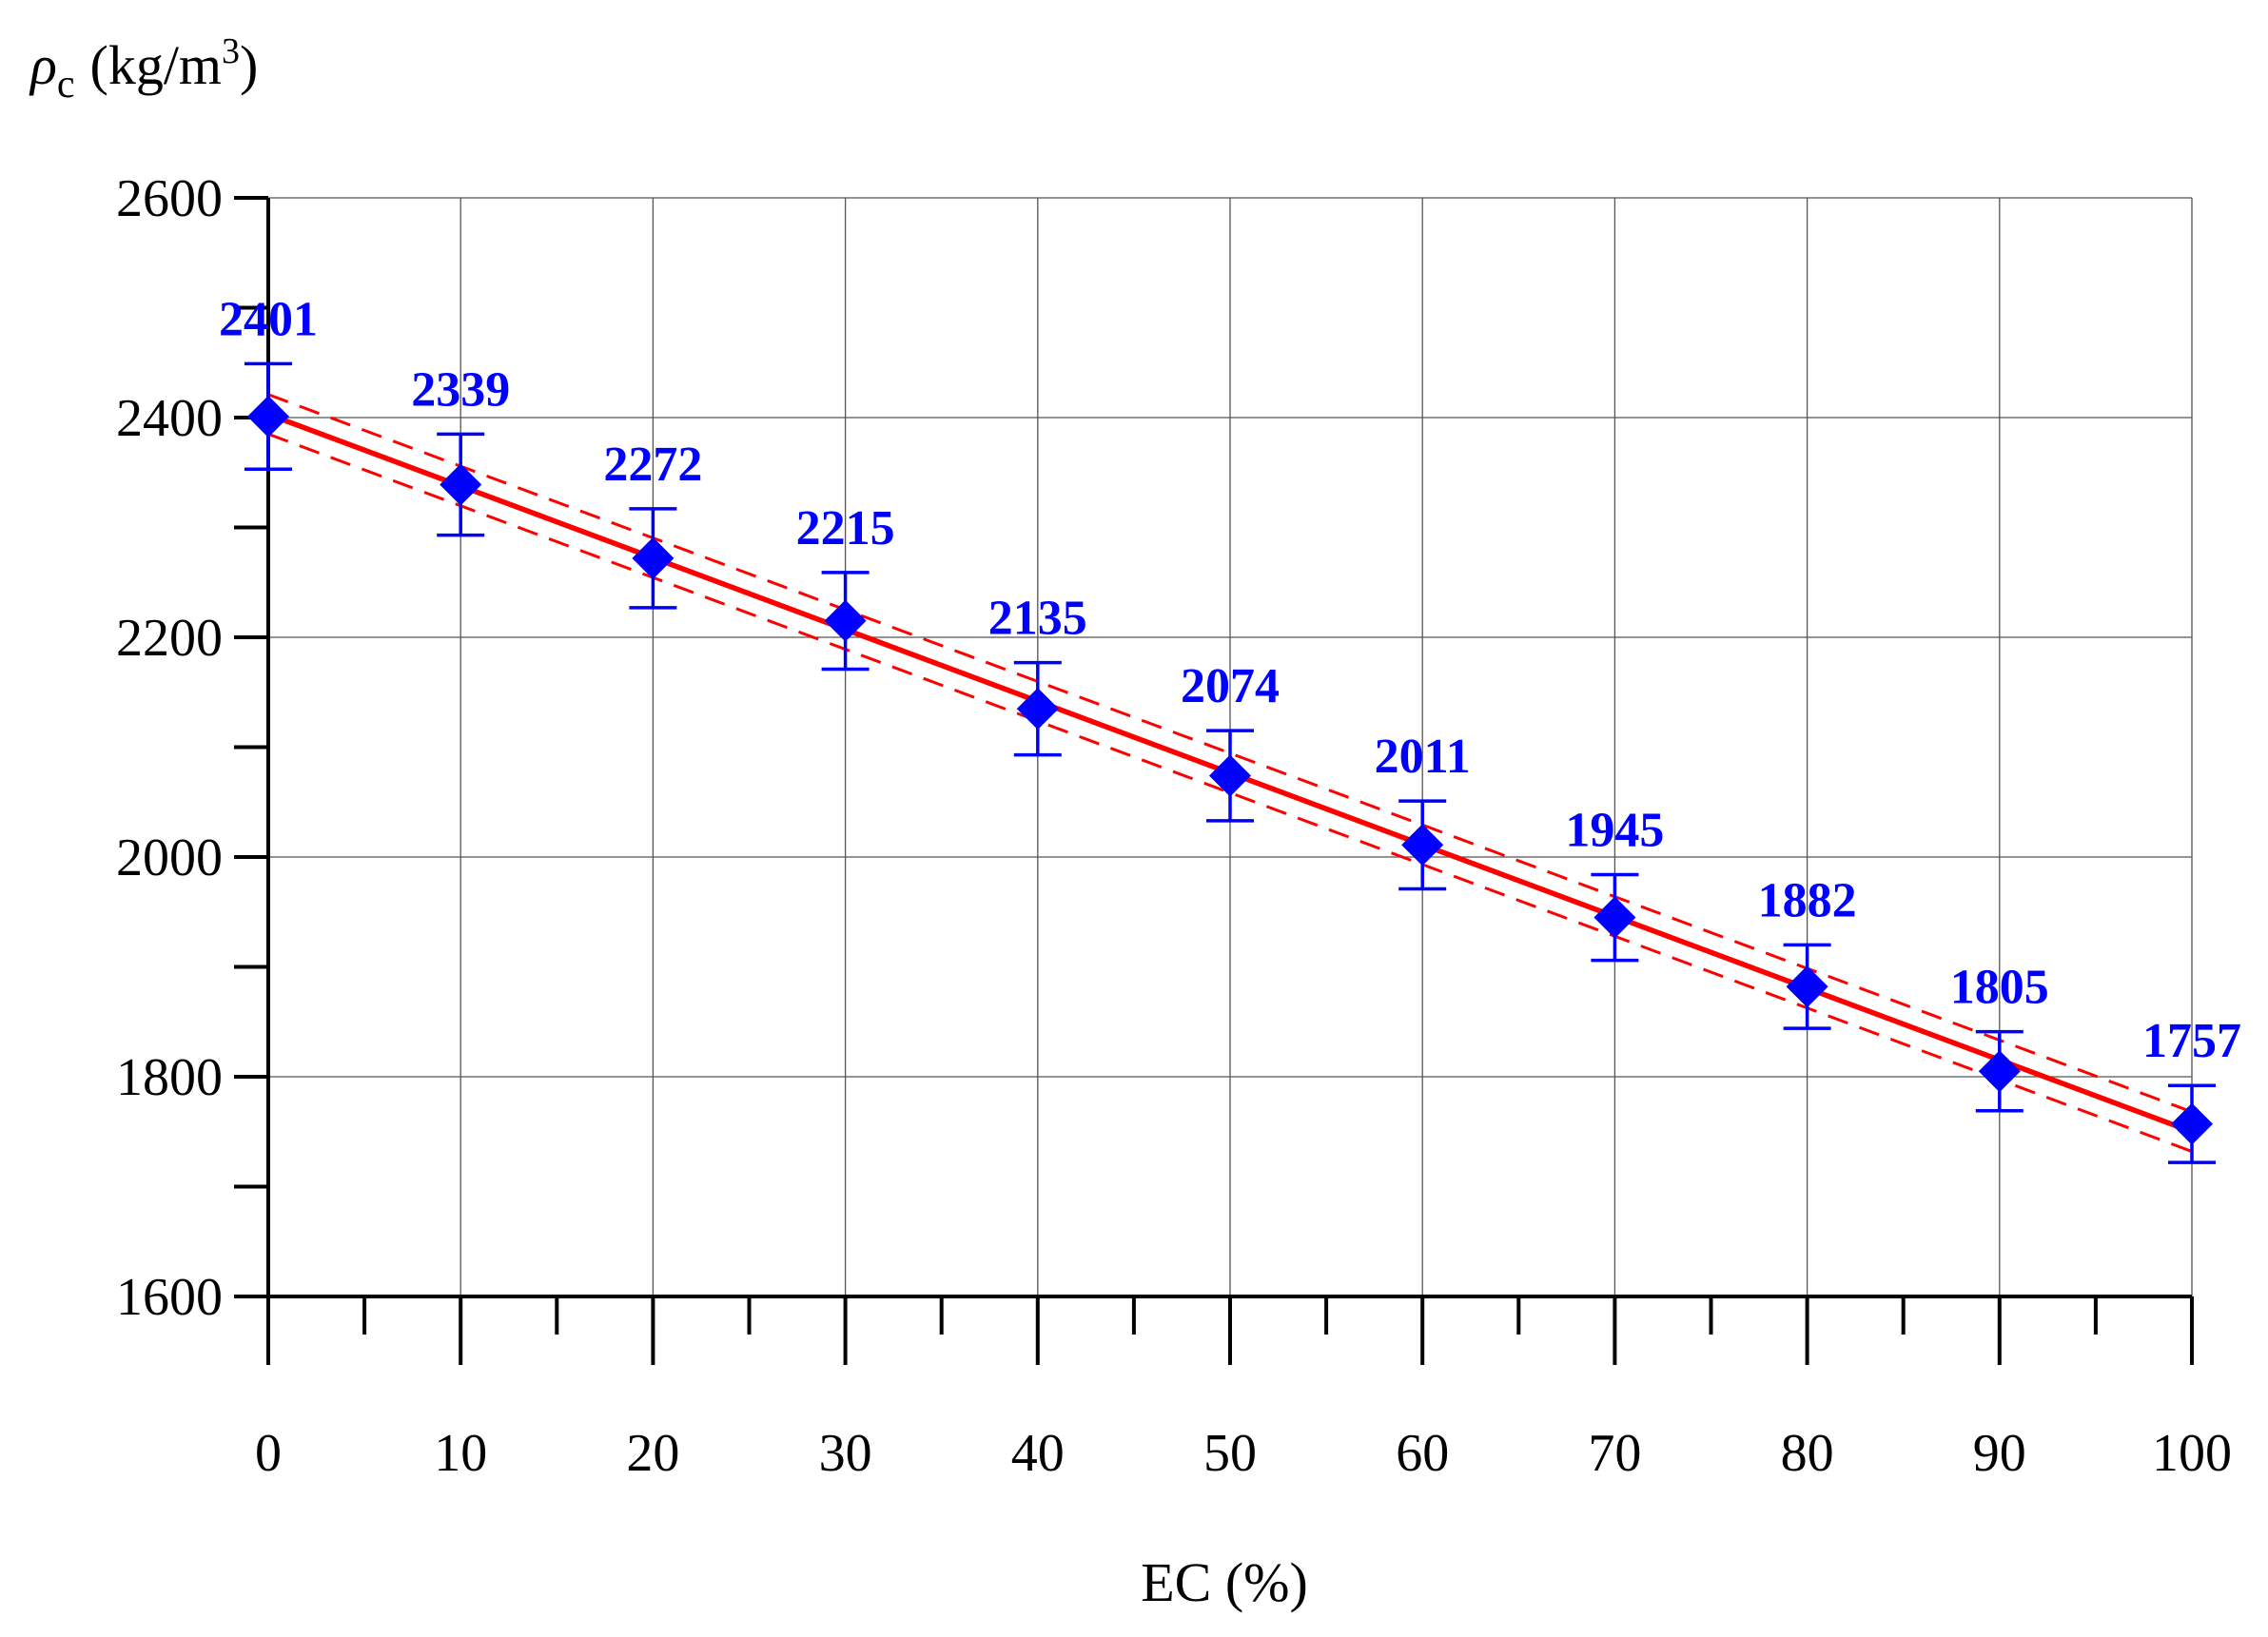 This screenshot has height=1637, width=2268. What do you see at coordinates (1999, 988) in the screenshot?
I see `data-label: 1805` at bounding box center [1999, 988].